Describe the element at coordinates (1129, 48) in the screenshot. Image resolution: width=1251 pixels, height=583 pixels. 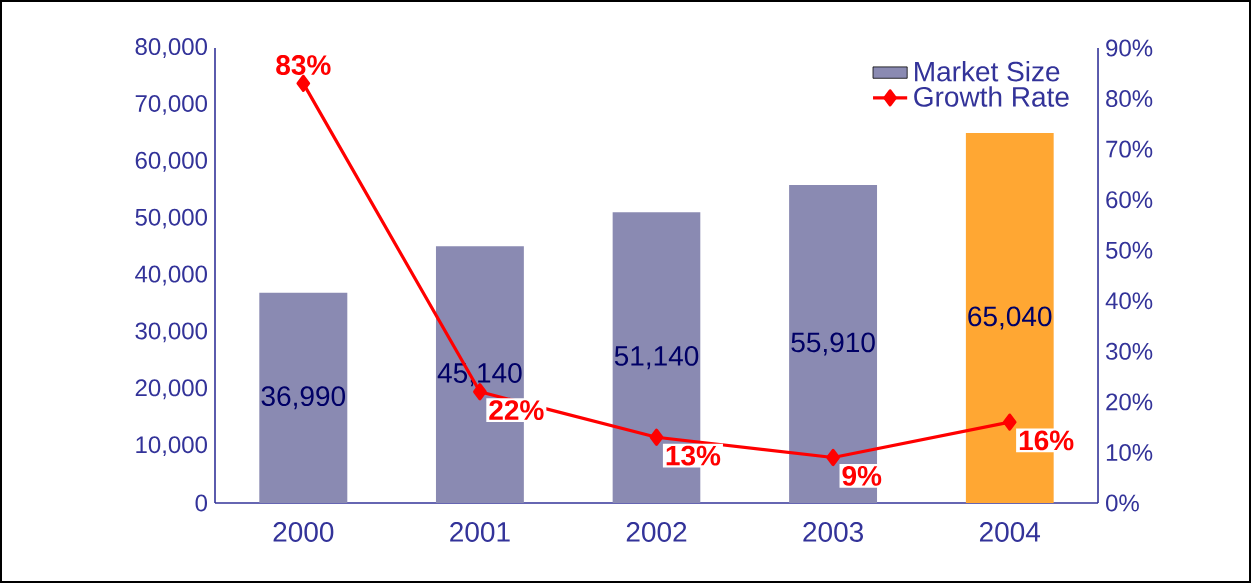
I see `y2-tick-label: 90%` at that location.